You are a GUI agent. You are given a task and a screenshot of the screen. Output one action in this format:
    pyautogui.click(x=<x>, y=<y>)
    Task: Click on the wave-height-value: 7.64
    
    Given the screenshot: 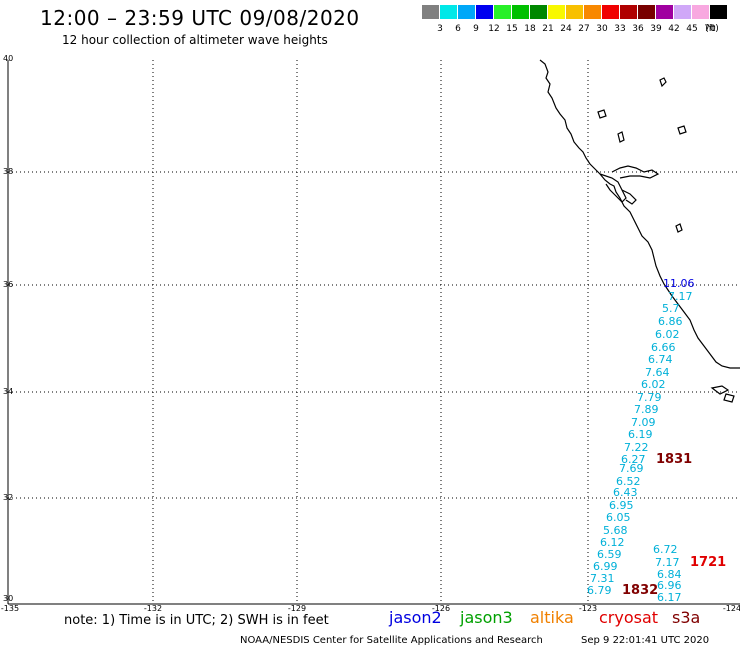 What is the action you would take?
    pyautogui.click(x=657, y=372)
    